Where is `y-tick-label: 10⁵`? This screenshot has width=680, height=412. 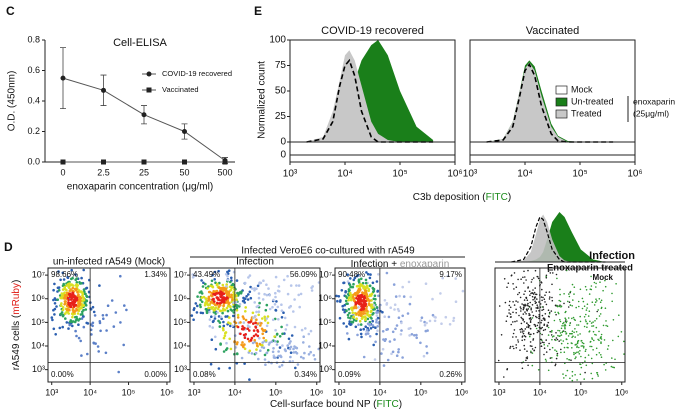
y-tick-label: 10⁵ is located at coordinates (325, 322).